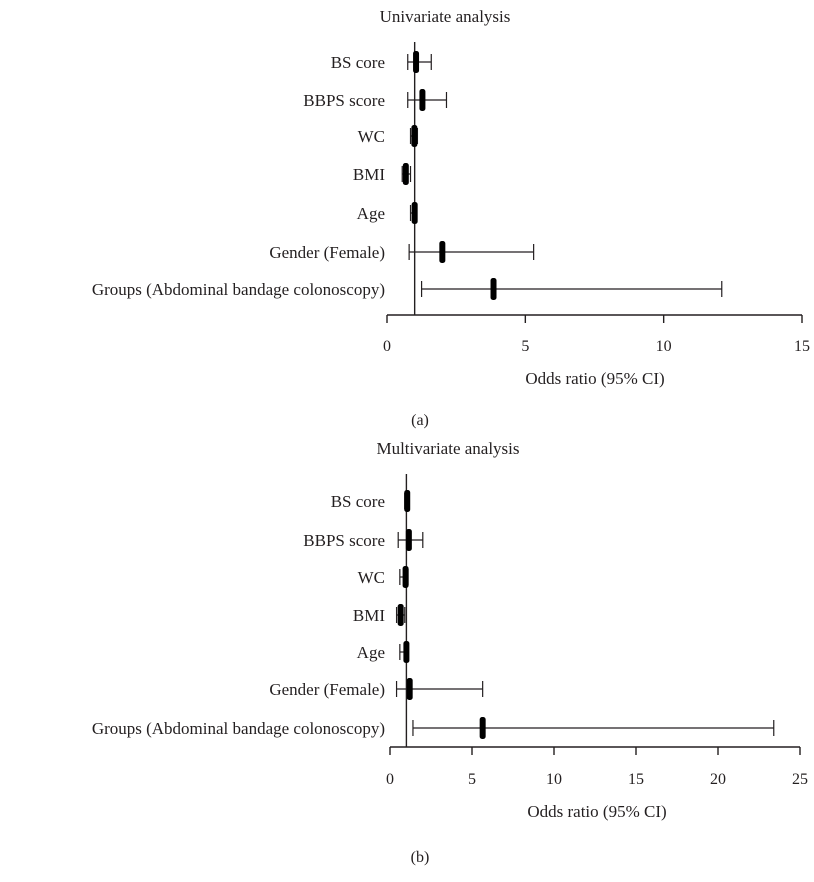 This screenshot has width=814, height=882. I want to click on panel-b-x-tick-label: 25, so click(800, 779).